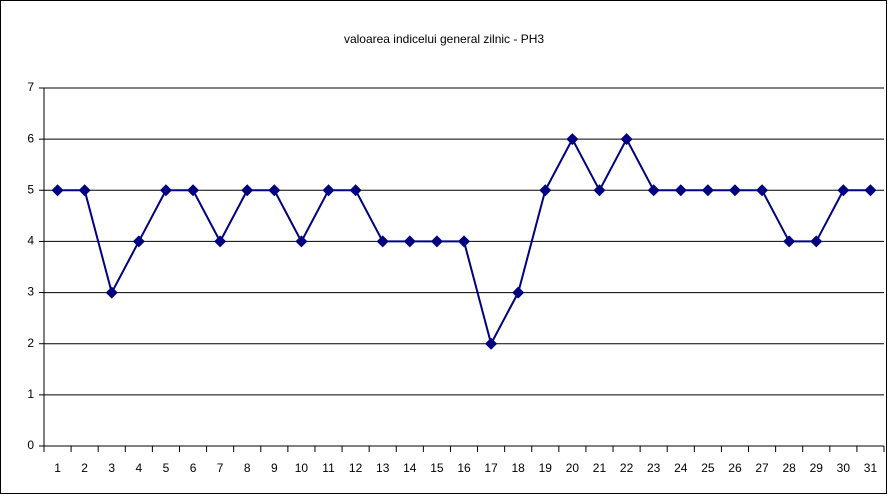 This screenshot has width=888, height=495. What do you see at coordinates (681, 468) in the screenshot?
I see `x-tick-label: 24` at bounding box center [681, 468].